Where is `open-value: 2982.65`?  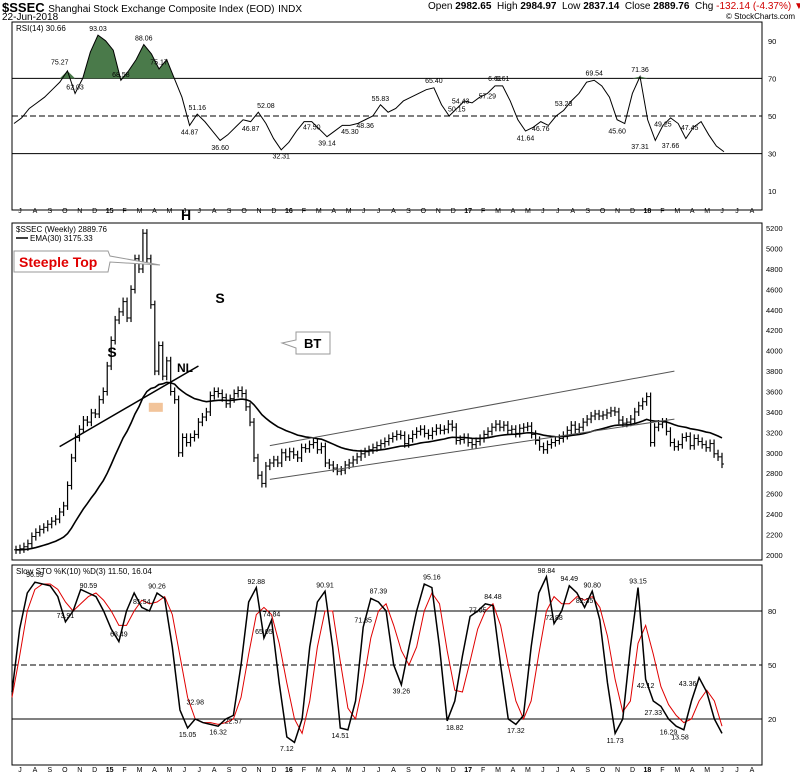
open-value: 2982.65 is located at coordinates (473, 6).